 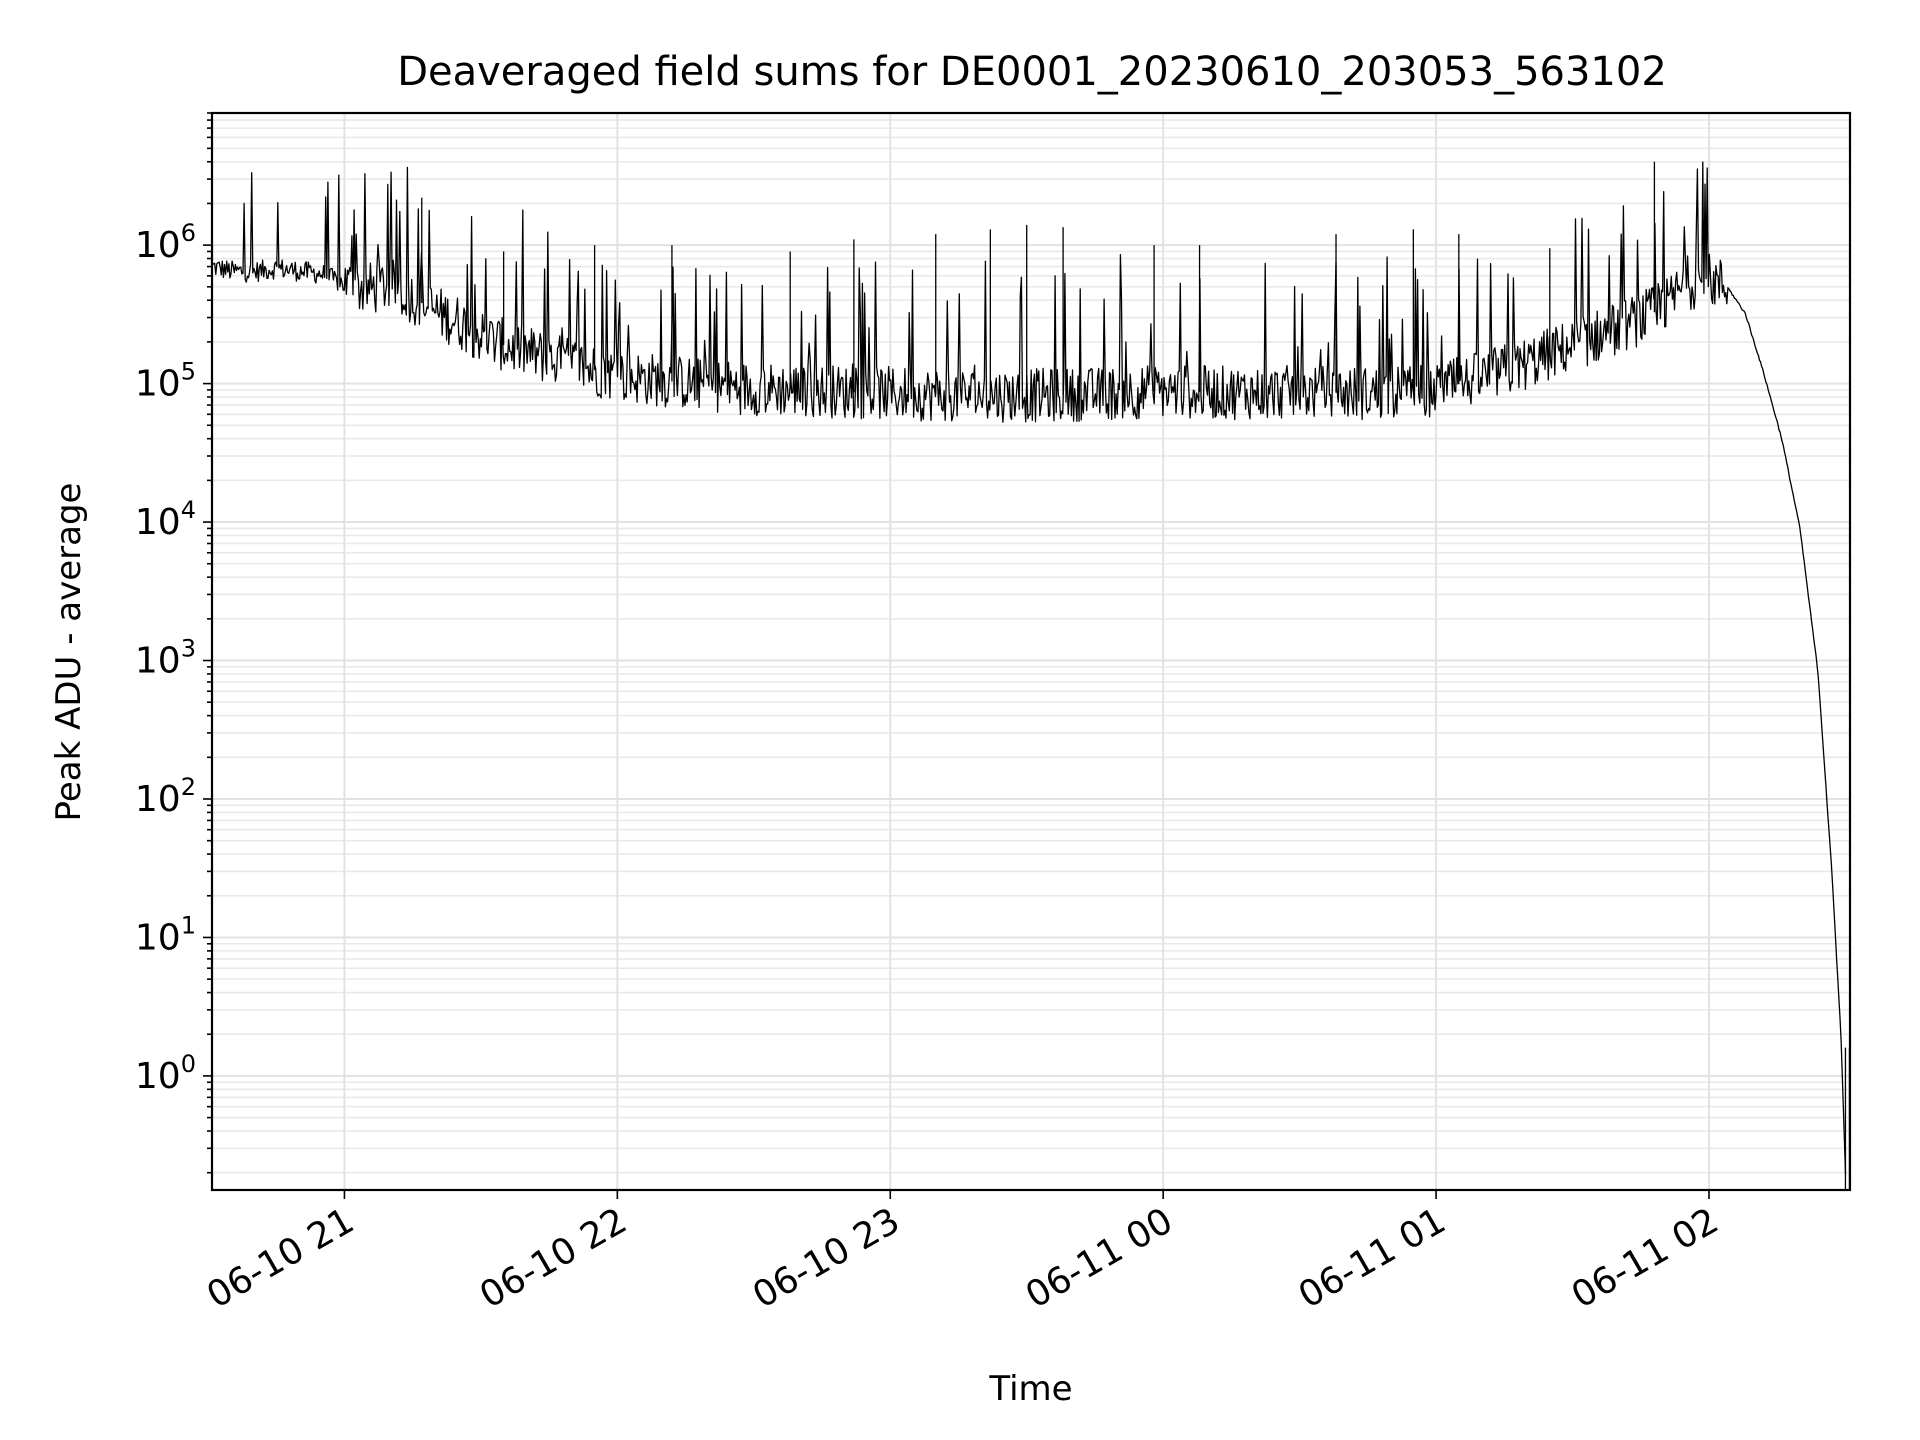 What do you see at coordinates (165, 658) in the screenshot?
I see `y-tick-label: 10³` at bounding box center [165, 658].